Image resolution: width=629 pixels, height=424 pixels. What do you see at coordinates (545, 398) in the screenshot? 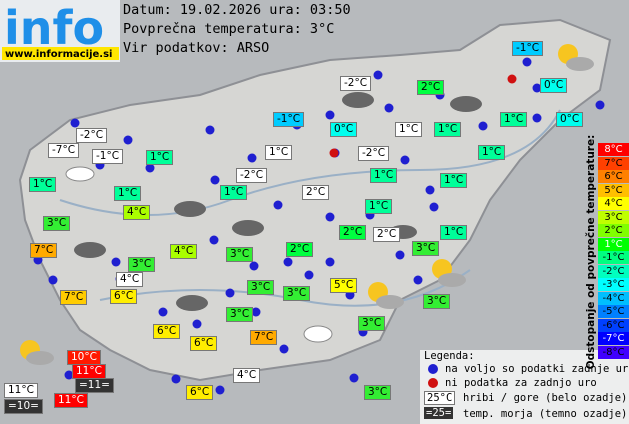
I see `legend-text: hribi / gore (belo ozadje)` at bounding box center [545, 398].